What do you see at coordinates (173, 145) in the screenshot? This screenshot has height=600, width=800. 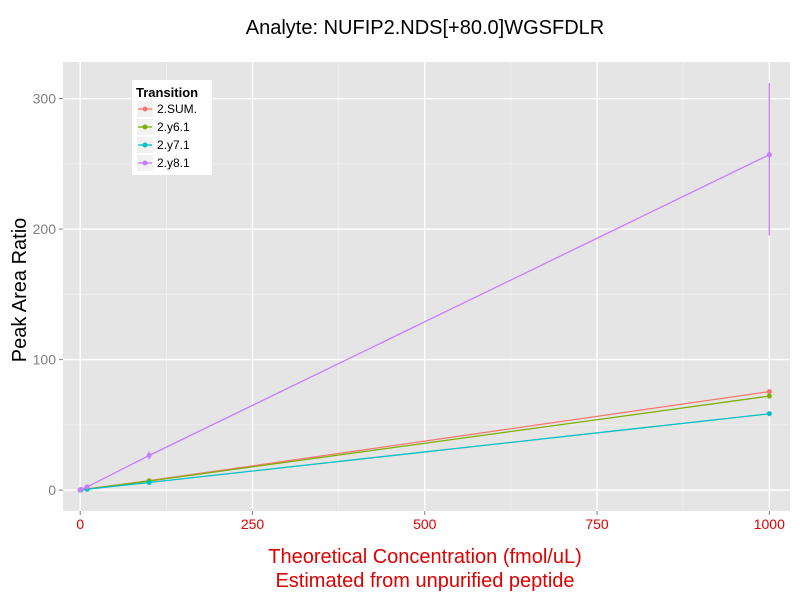 I see `legend-label: 2.y7.1` at bounding box center [173, 145].